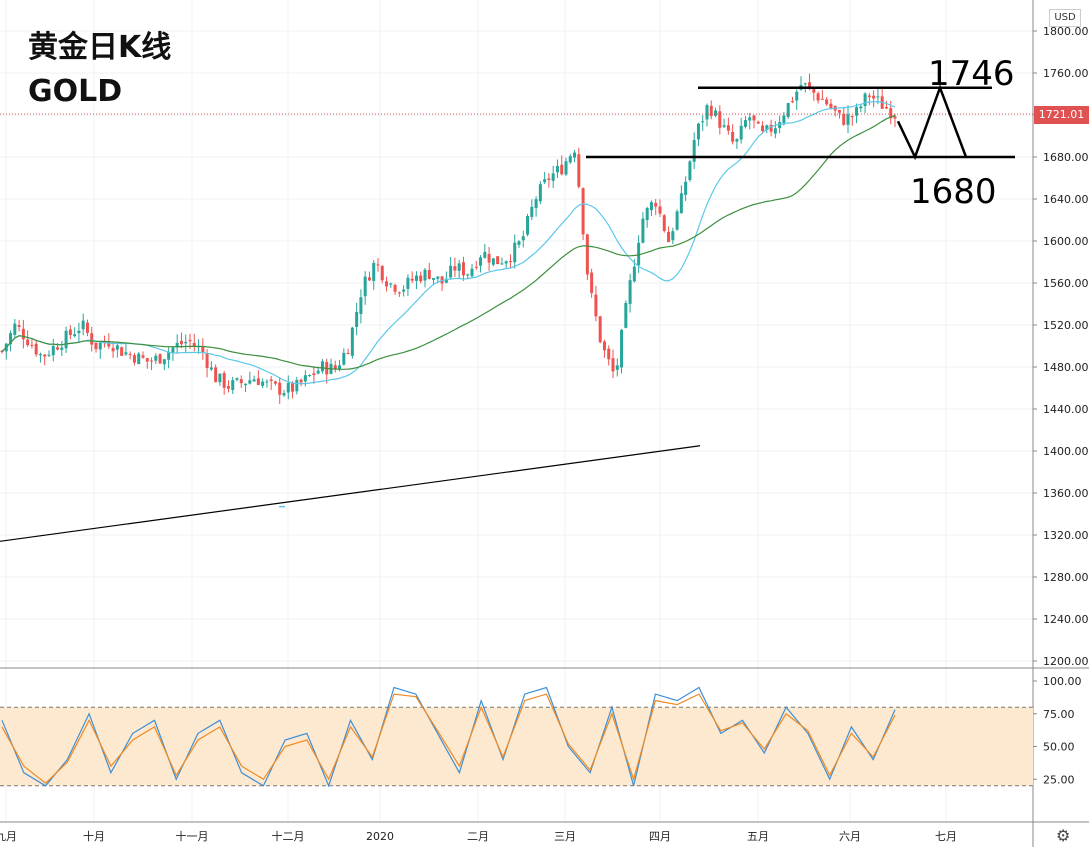 The width and height of the screenshot is (1089, 847). Describe the element at coordinates (660, 836) in the screenshot. I see `time-label-7: 四月` at that location.